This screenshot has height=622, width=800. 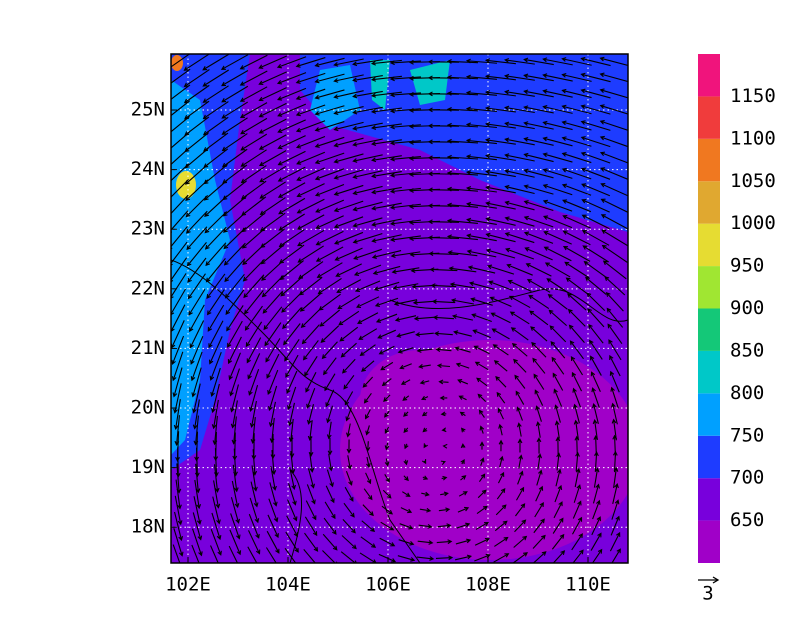 What do you see at coordinates (753, 223) in the screenshot?
I see `colorbar-label: 1000` at bounding box center [753, 223].